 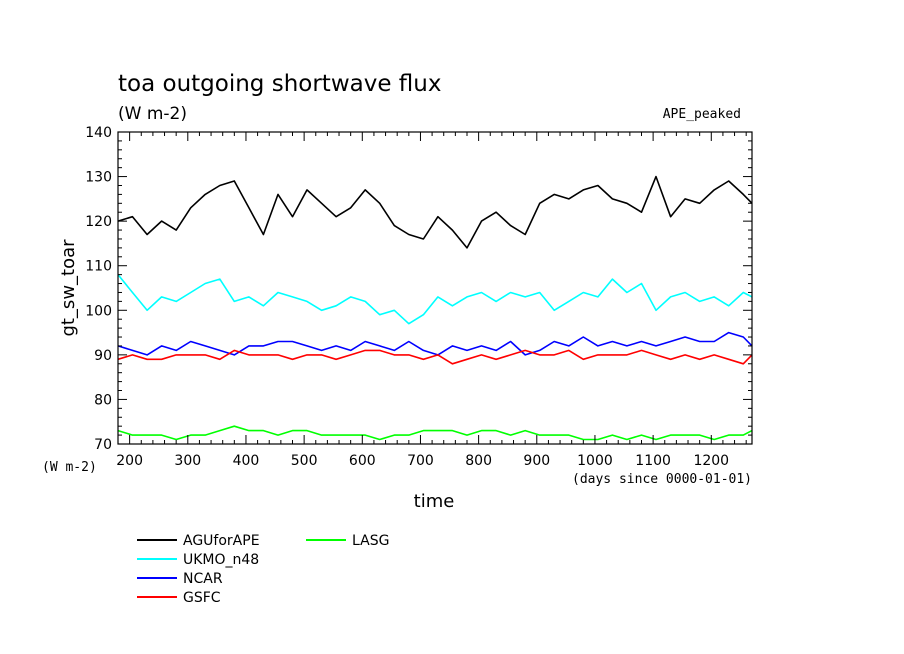 I want to click on y-tick-label: 100, so click(x=98, y=311).